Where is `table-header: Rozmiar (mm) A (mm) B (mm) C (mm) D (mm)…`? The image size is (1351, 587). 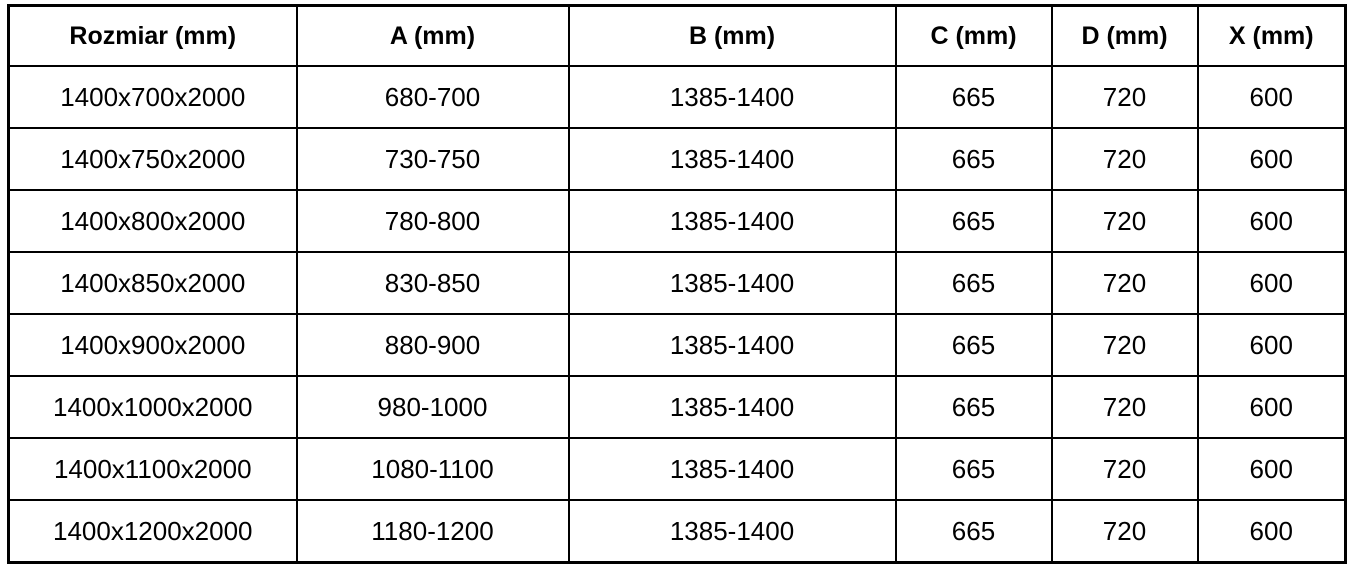
table-header: Rozmiar (mm) A (mm) B (mm) C (mm) D (mm)… is located at coordinates (677, 35).